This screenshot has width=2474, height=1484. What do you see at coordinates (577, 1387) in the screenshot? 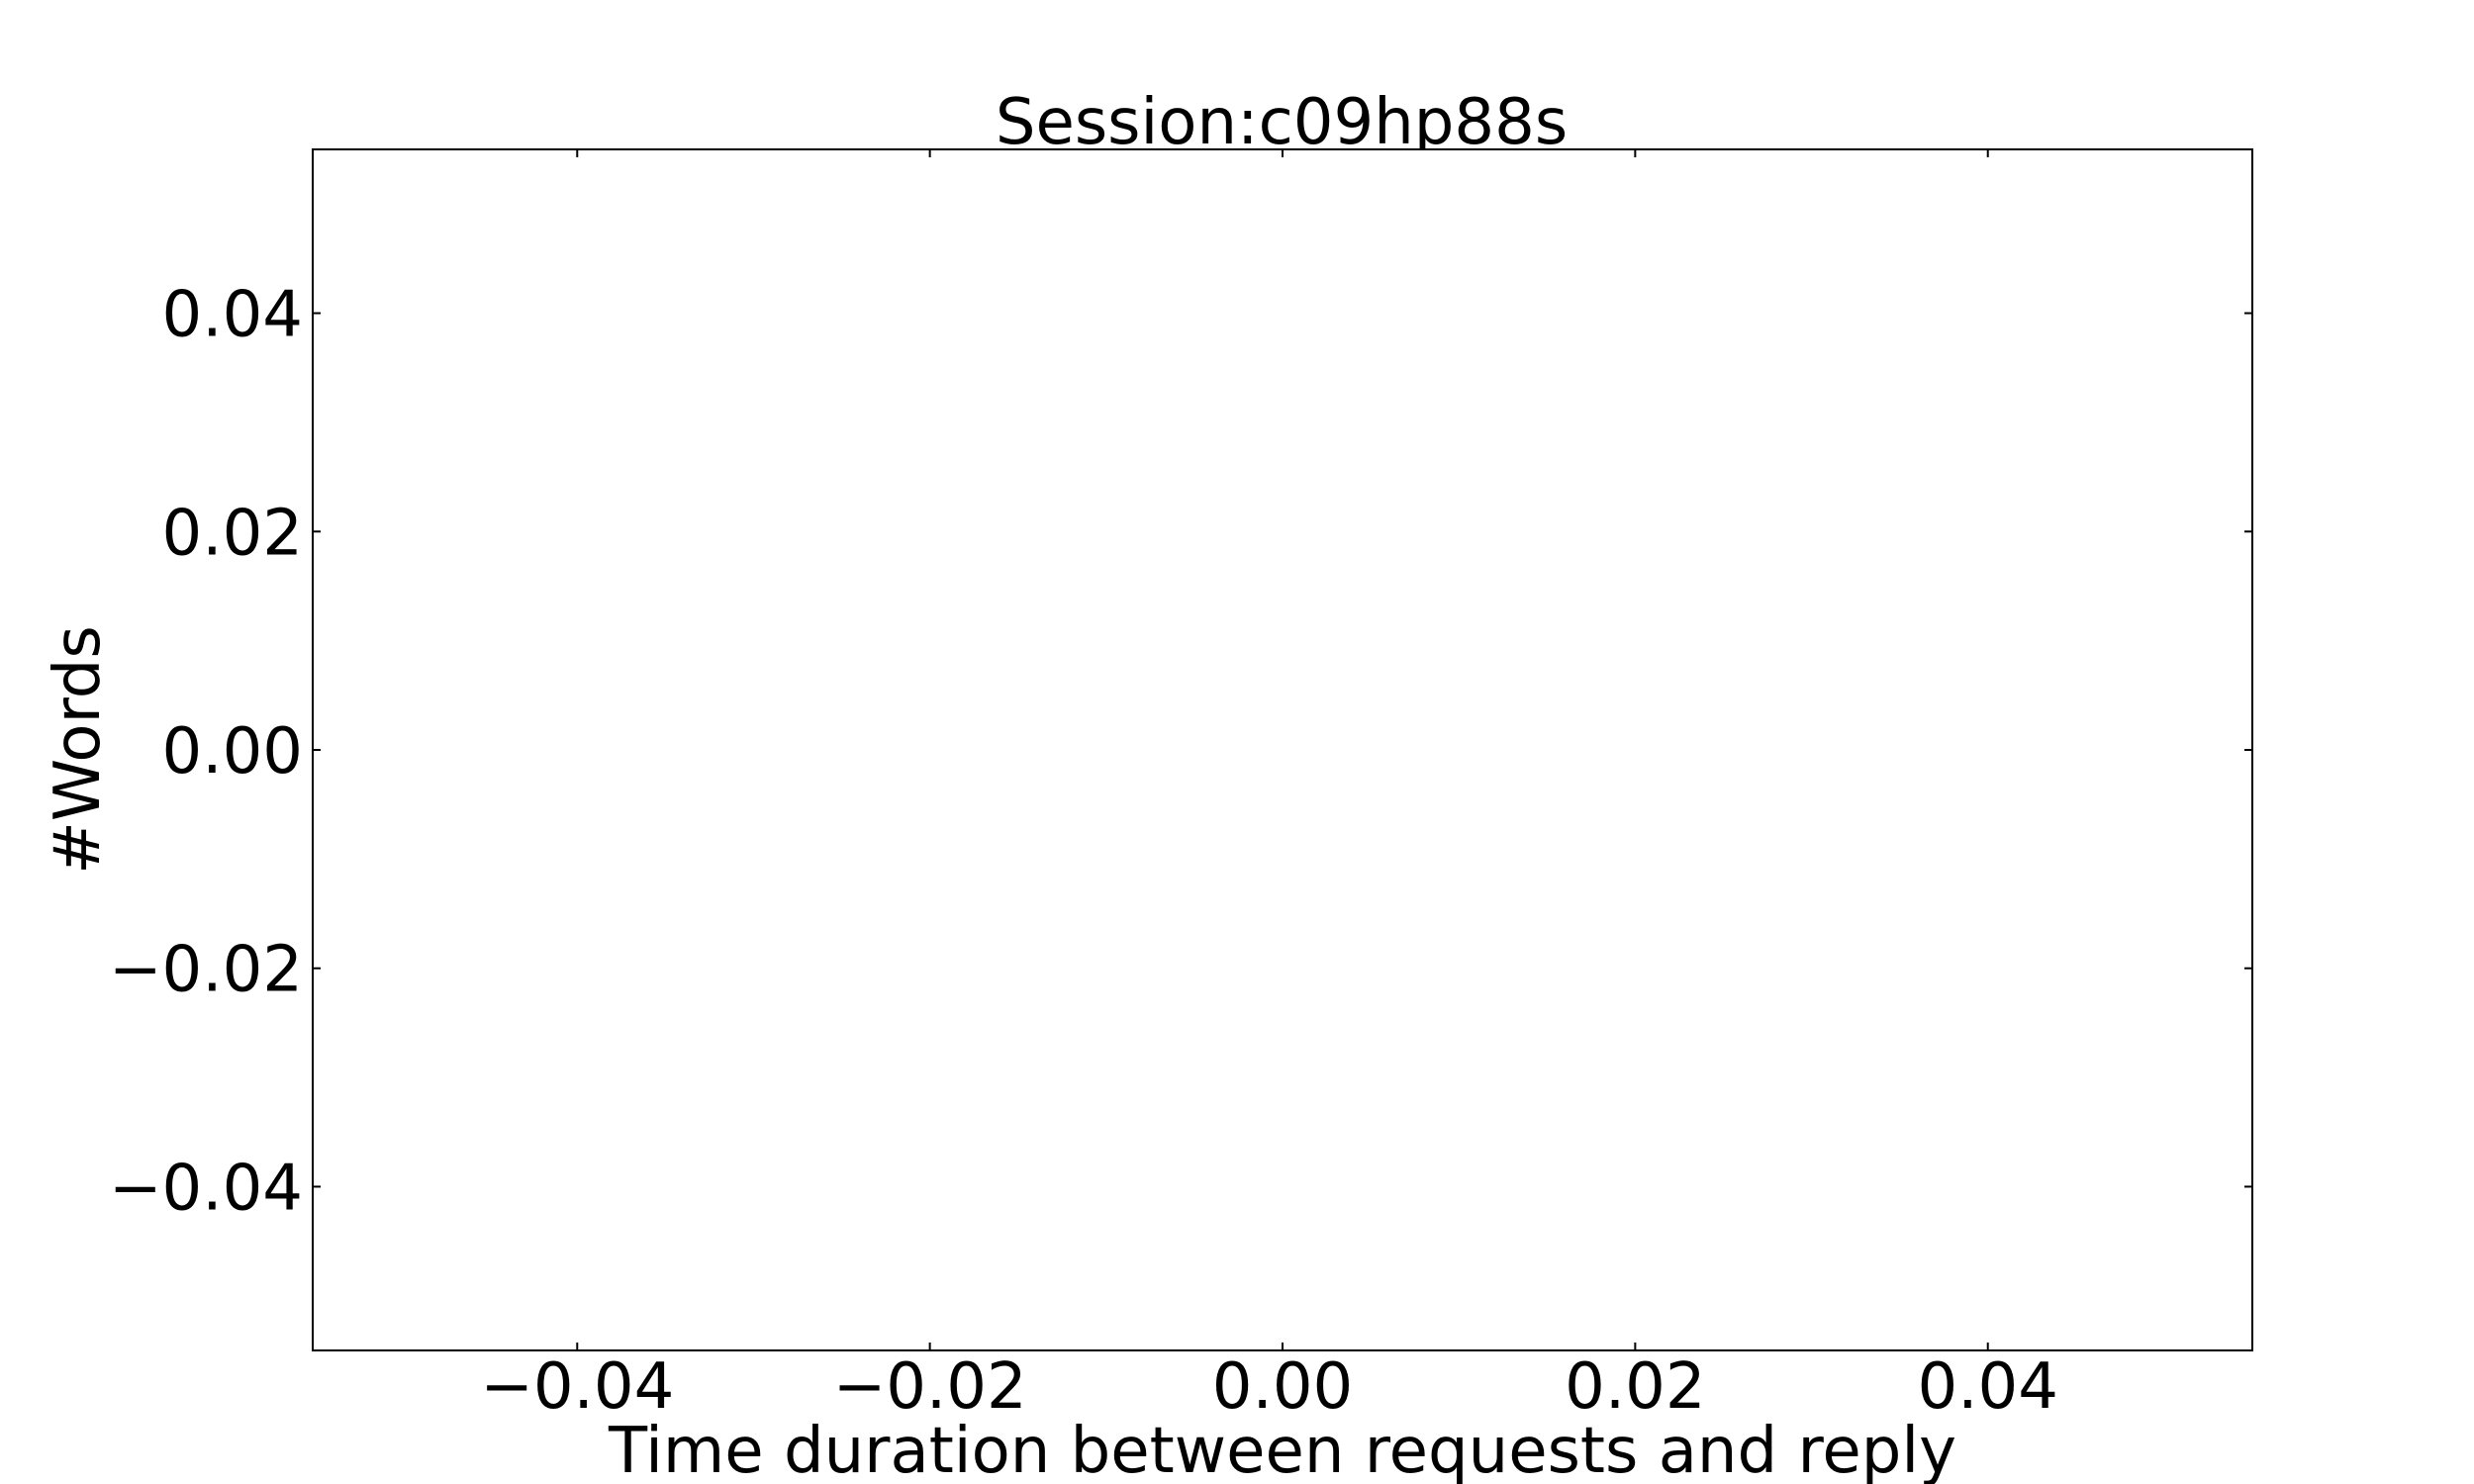
I see `x-tick-label: −0.04` at bounding box center [577, 1387].